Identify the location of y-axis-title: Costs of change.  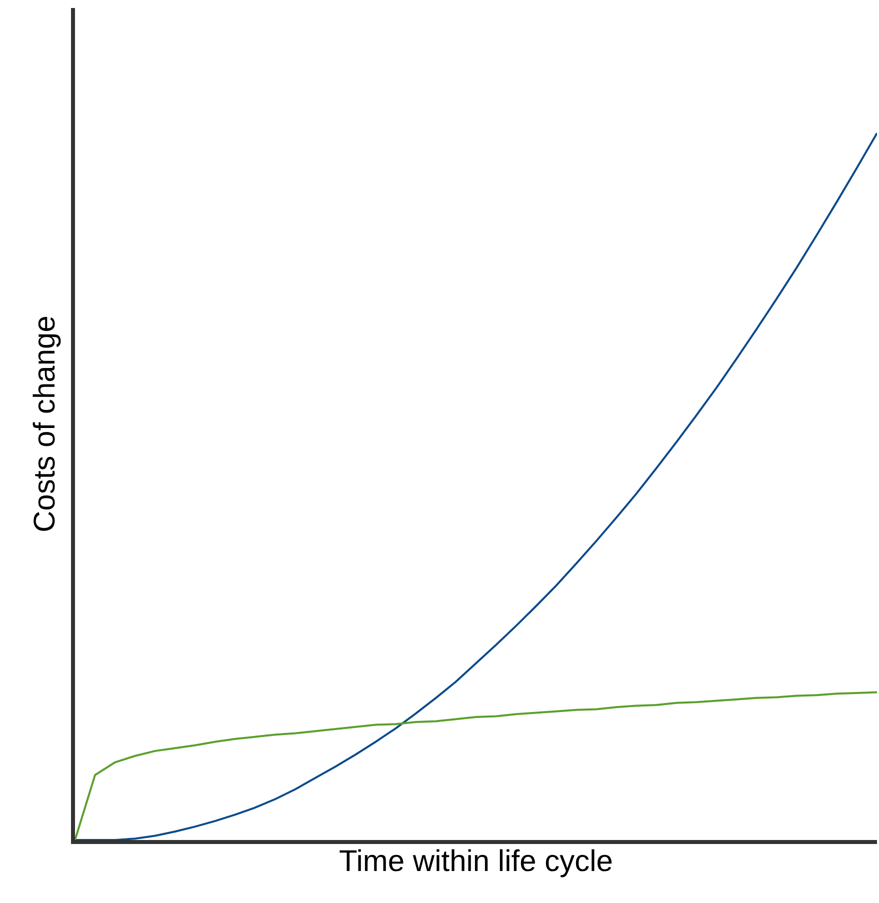
(45, 424).